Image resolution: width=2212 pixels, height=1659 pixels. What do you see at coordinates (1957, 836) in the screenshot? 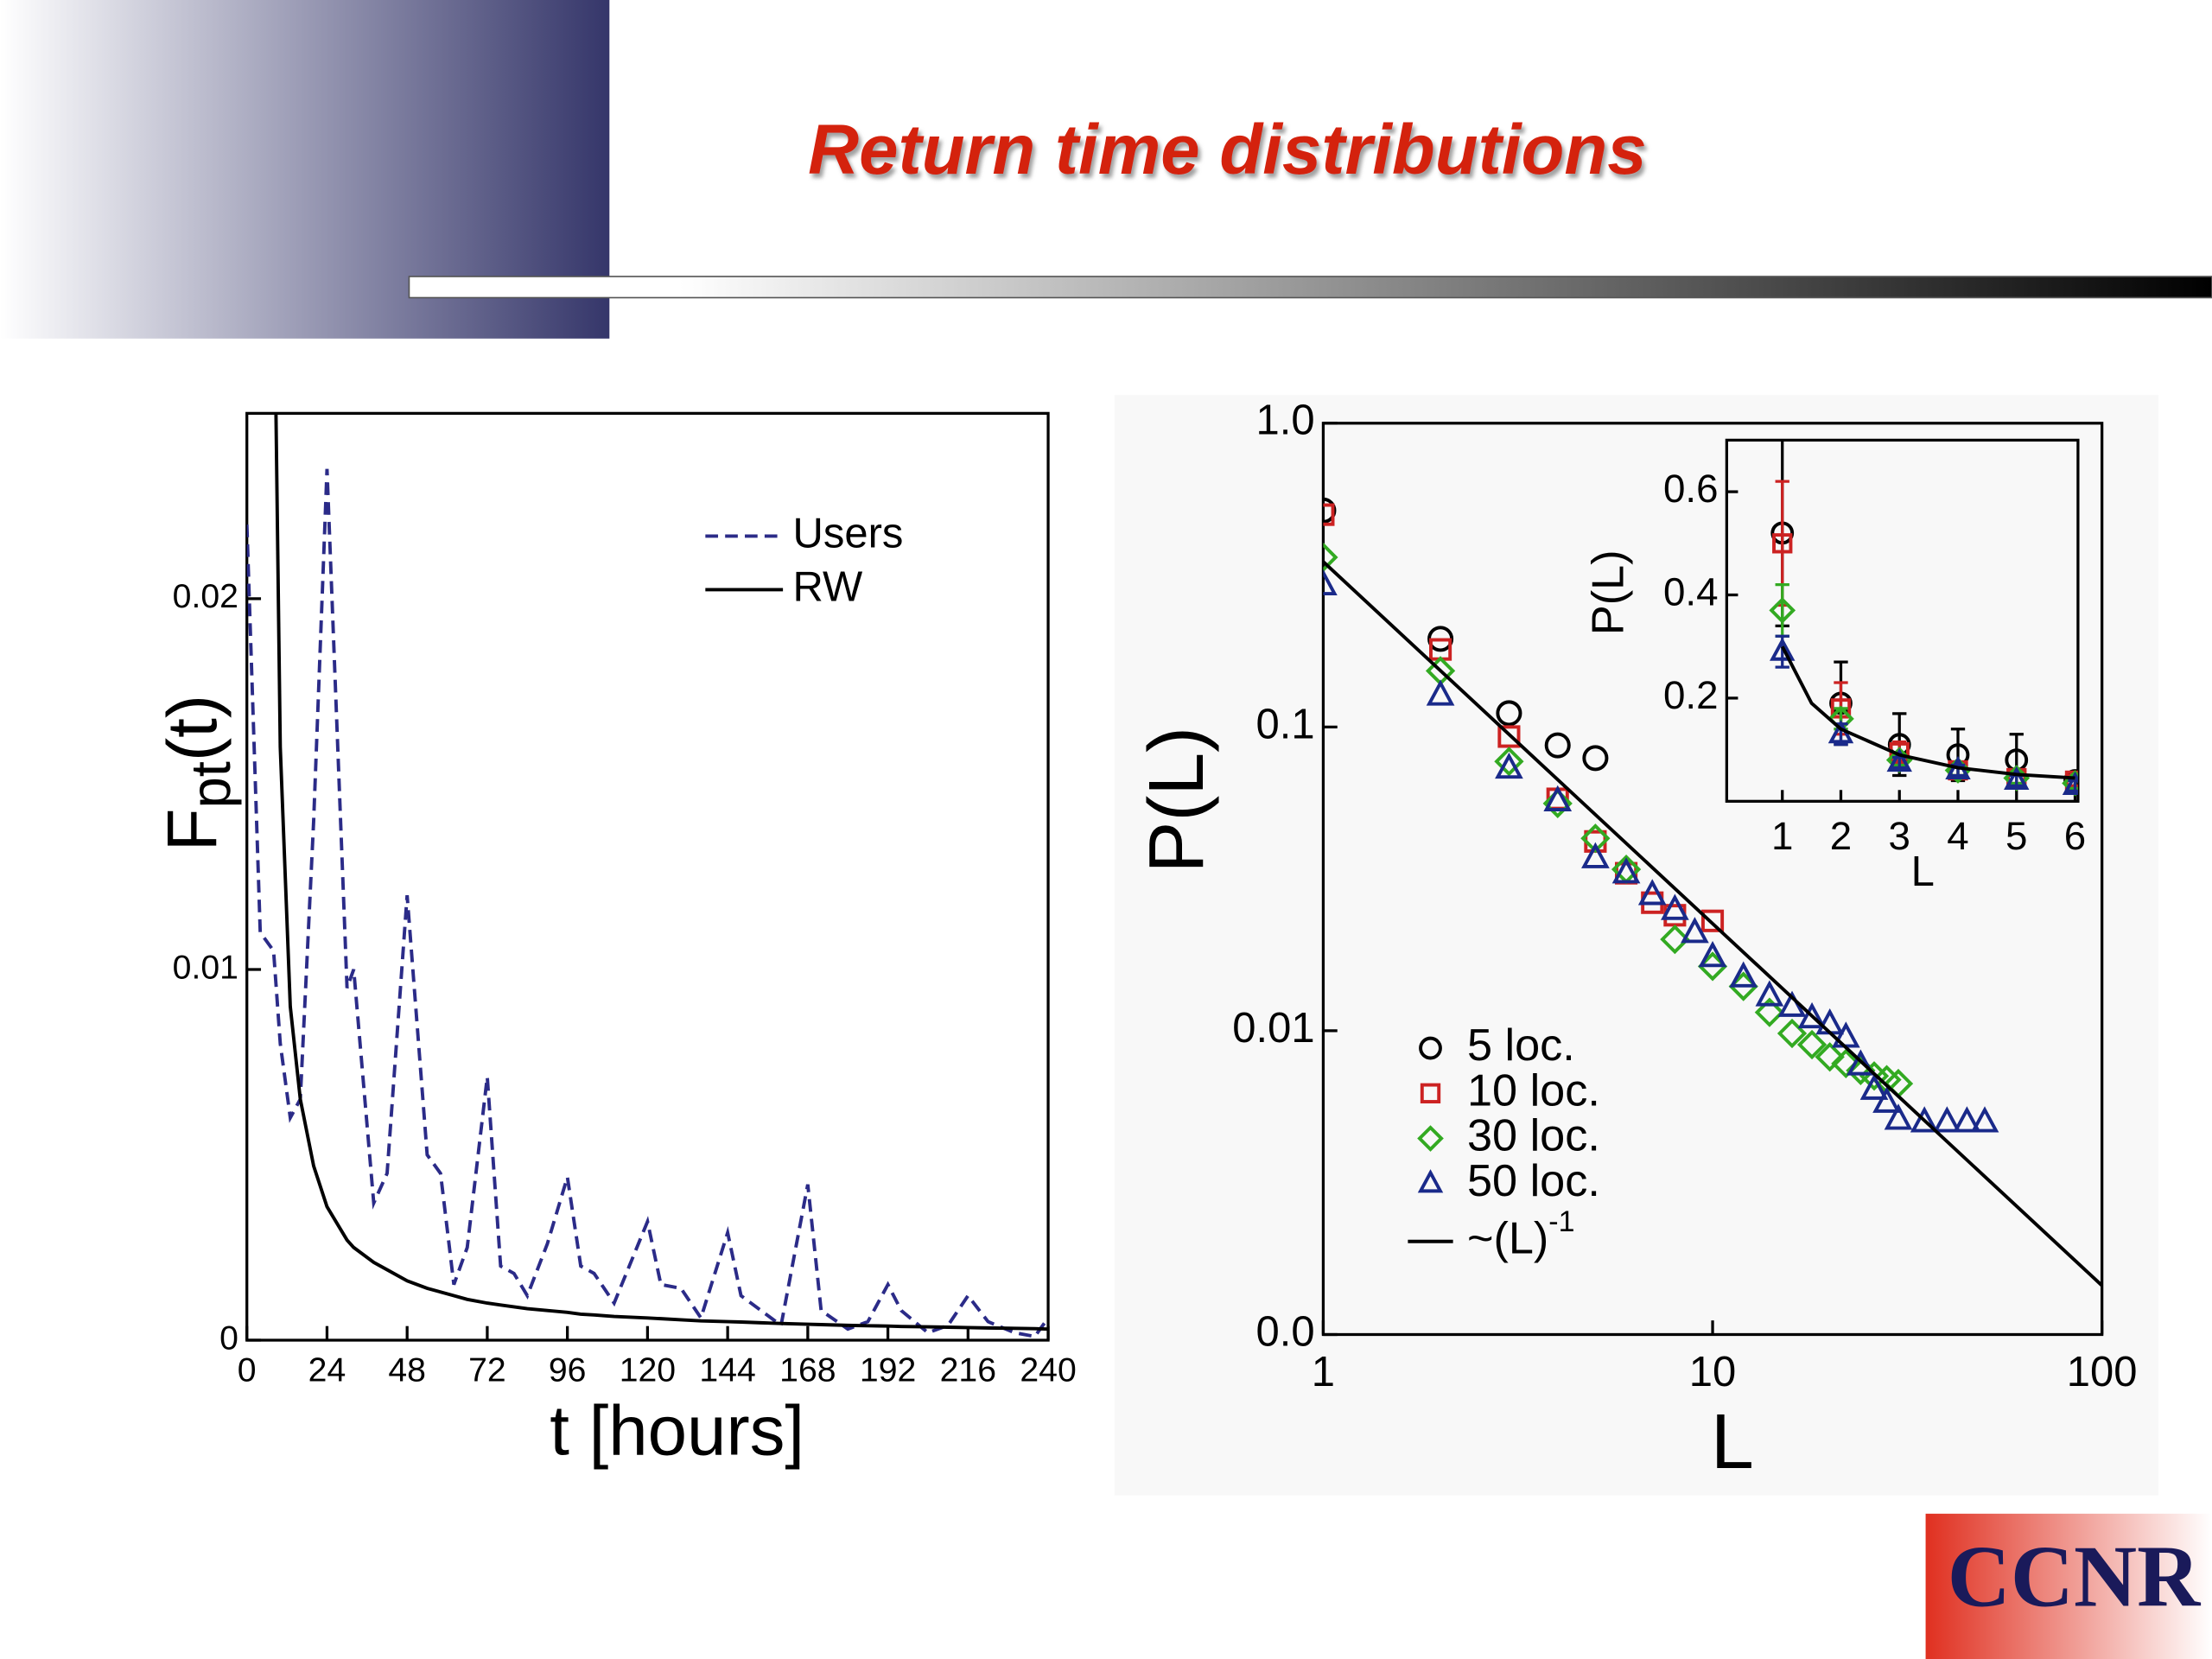
I see `x-tick-label: 4` at bounding box center [1957, 836].